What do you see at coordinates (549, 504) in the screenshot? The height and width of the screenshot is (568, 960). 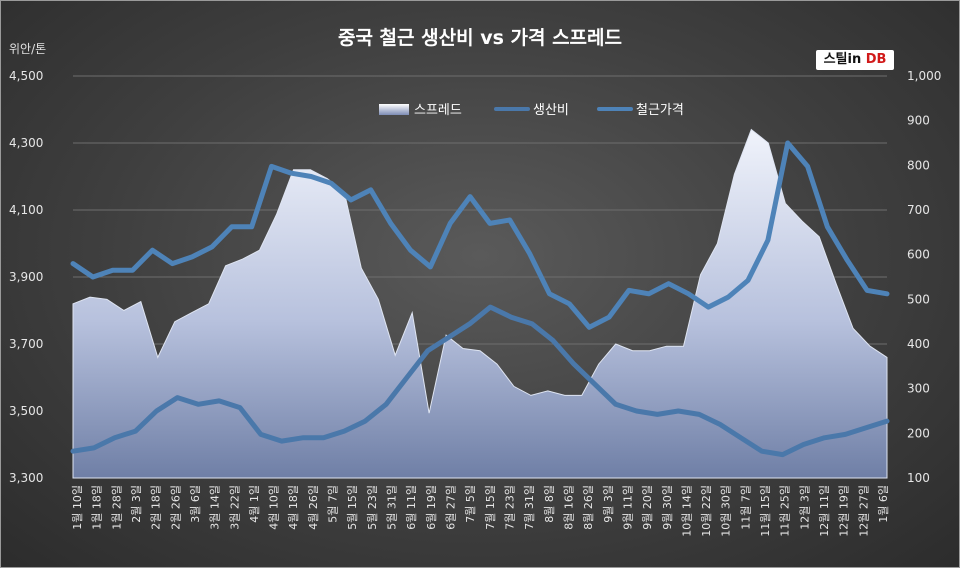 I see `x-tick-label: 8월 8일` at bounding box center [549, 504].